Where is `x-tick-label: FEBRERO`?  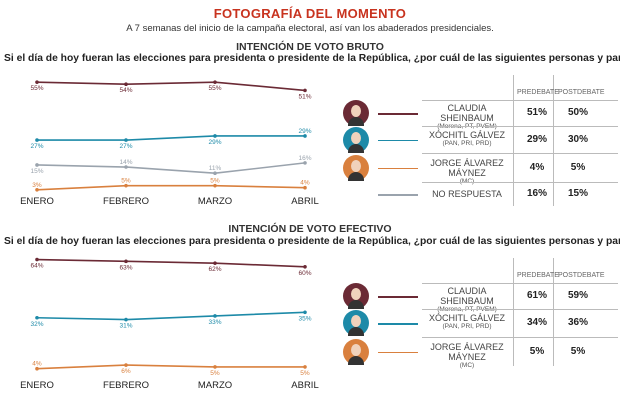 x-tick-label: FEBRERO is located at coordinates (126, 385).